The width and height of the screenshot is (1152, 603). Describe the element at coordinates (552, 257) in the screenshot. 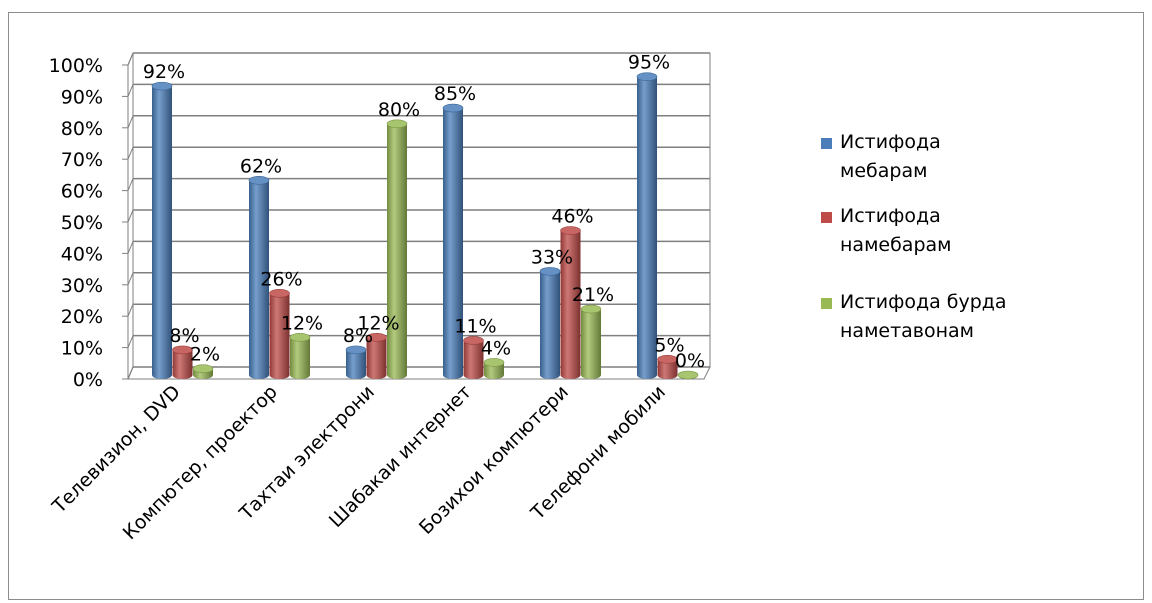

I see `data-label: 33%` at that location.